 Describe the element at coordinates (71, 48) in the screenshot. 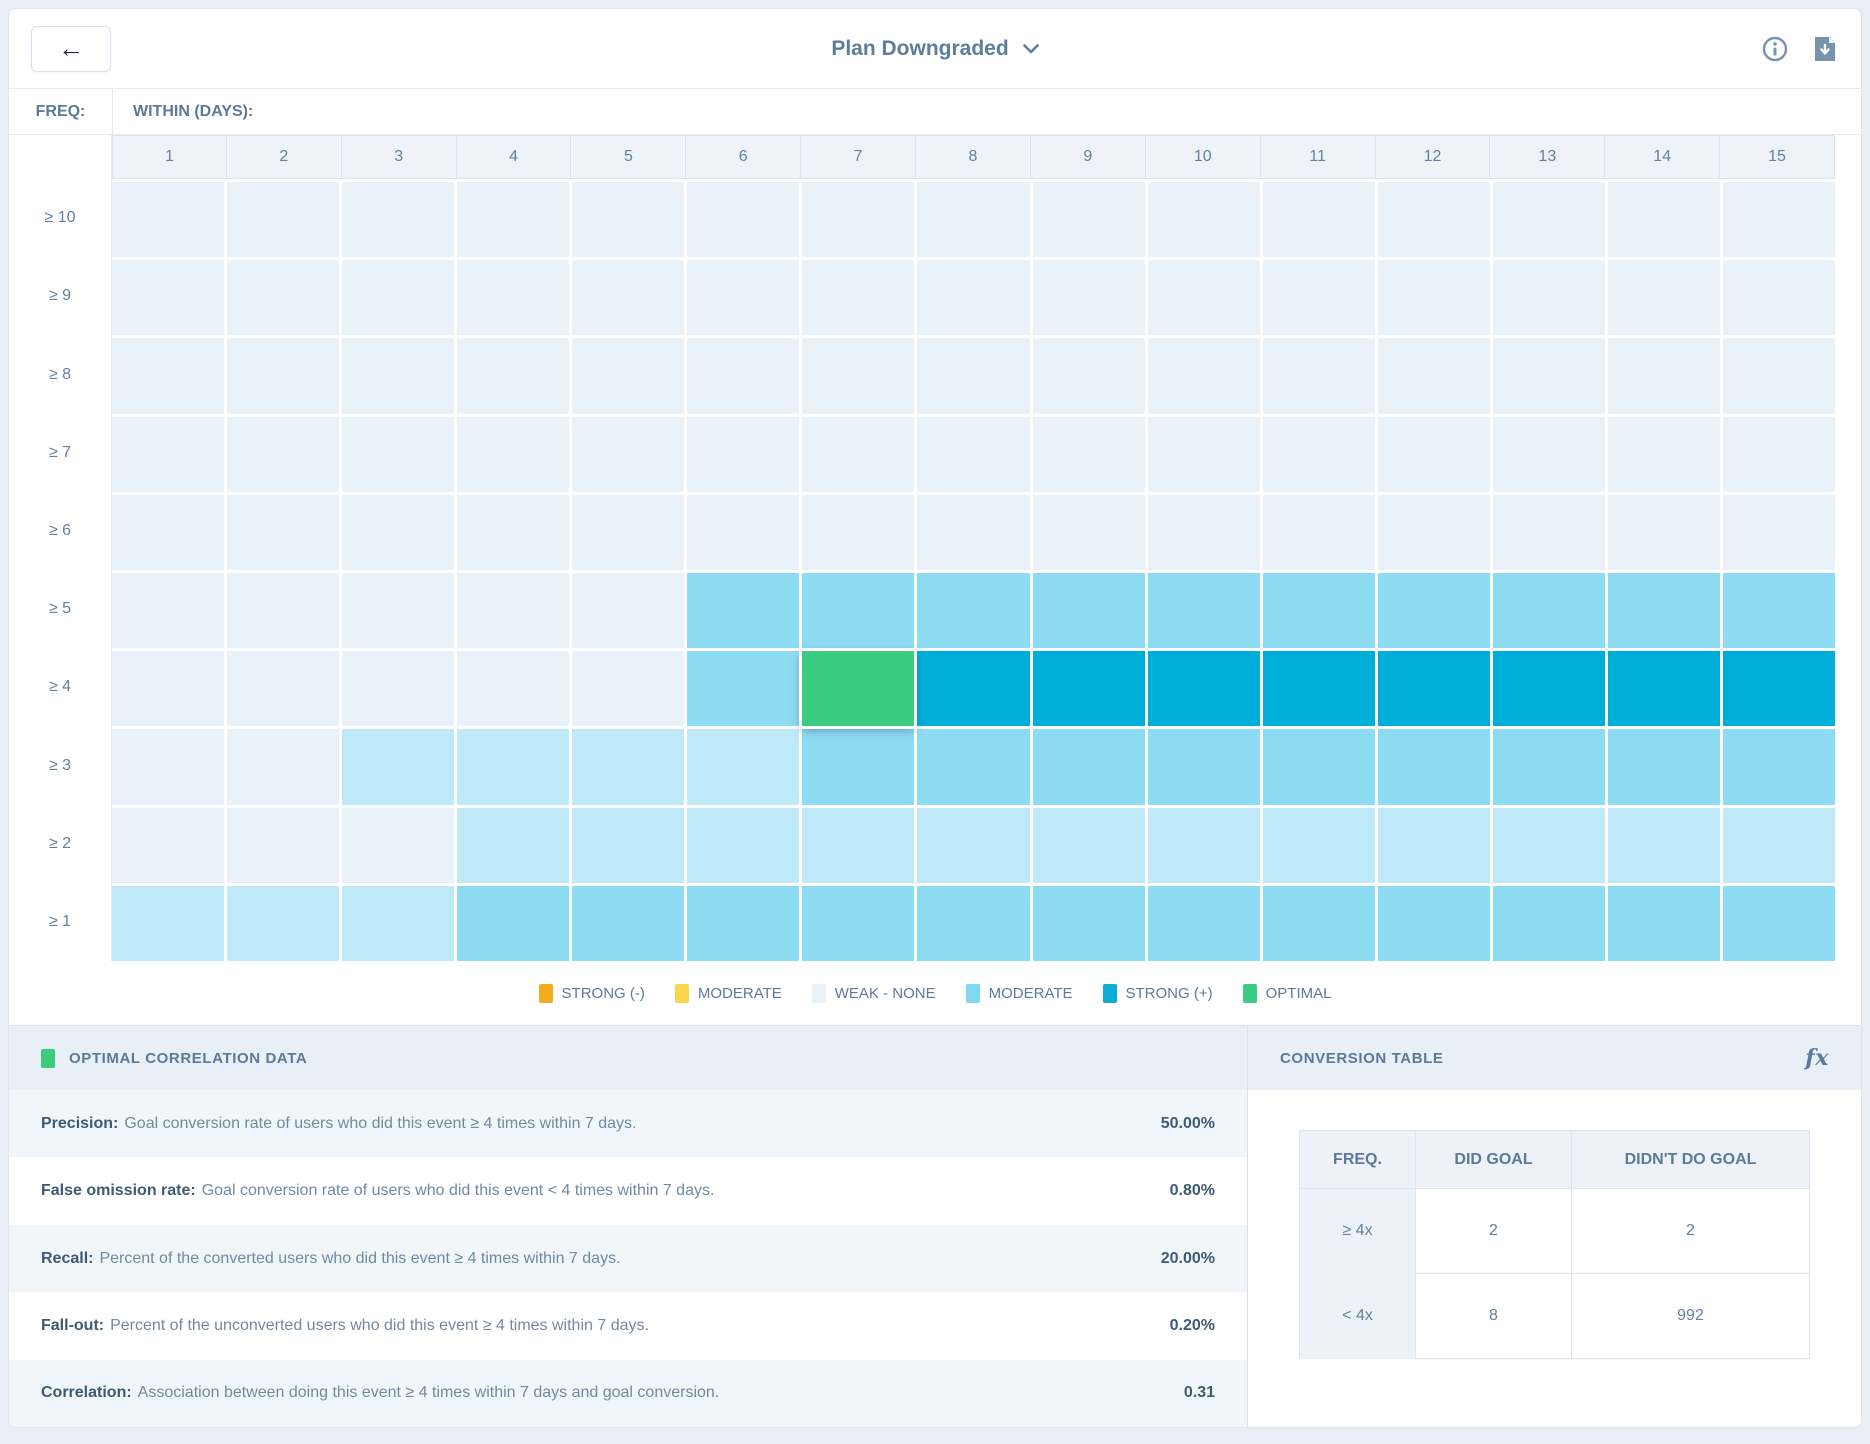

I see `back-button: ←` at that location.